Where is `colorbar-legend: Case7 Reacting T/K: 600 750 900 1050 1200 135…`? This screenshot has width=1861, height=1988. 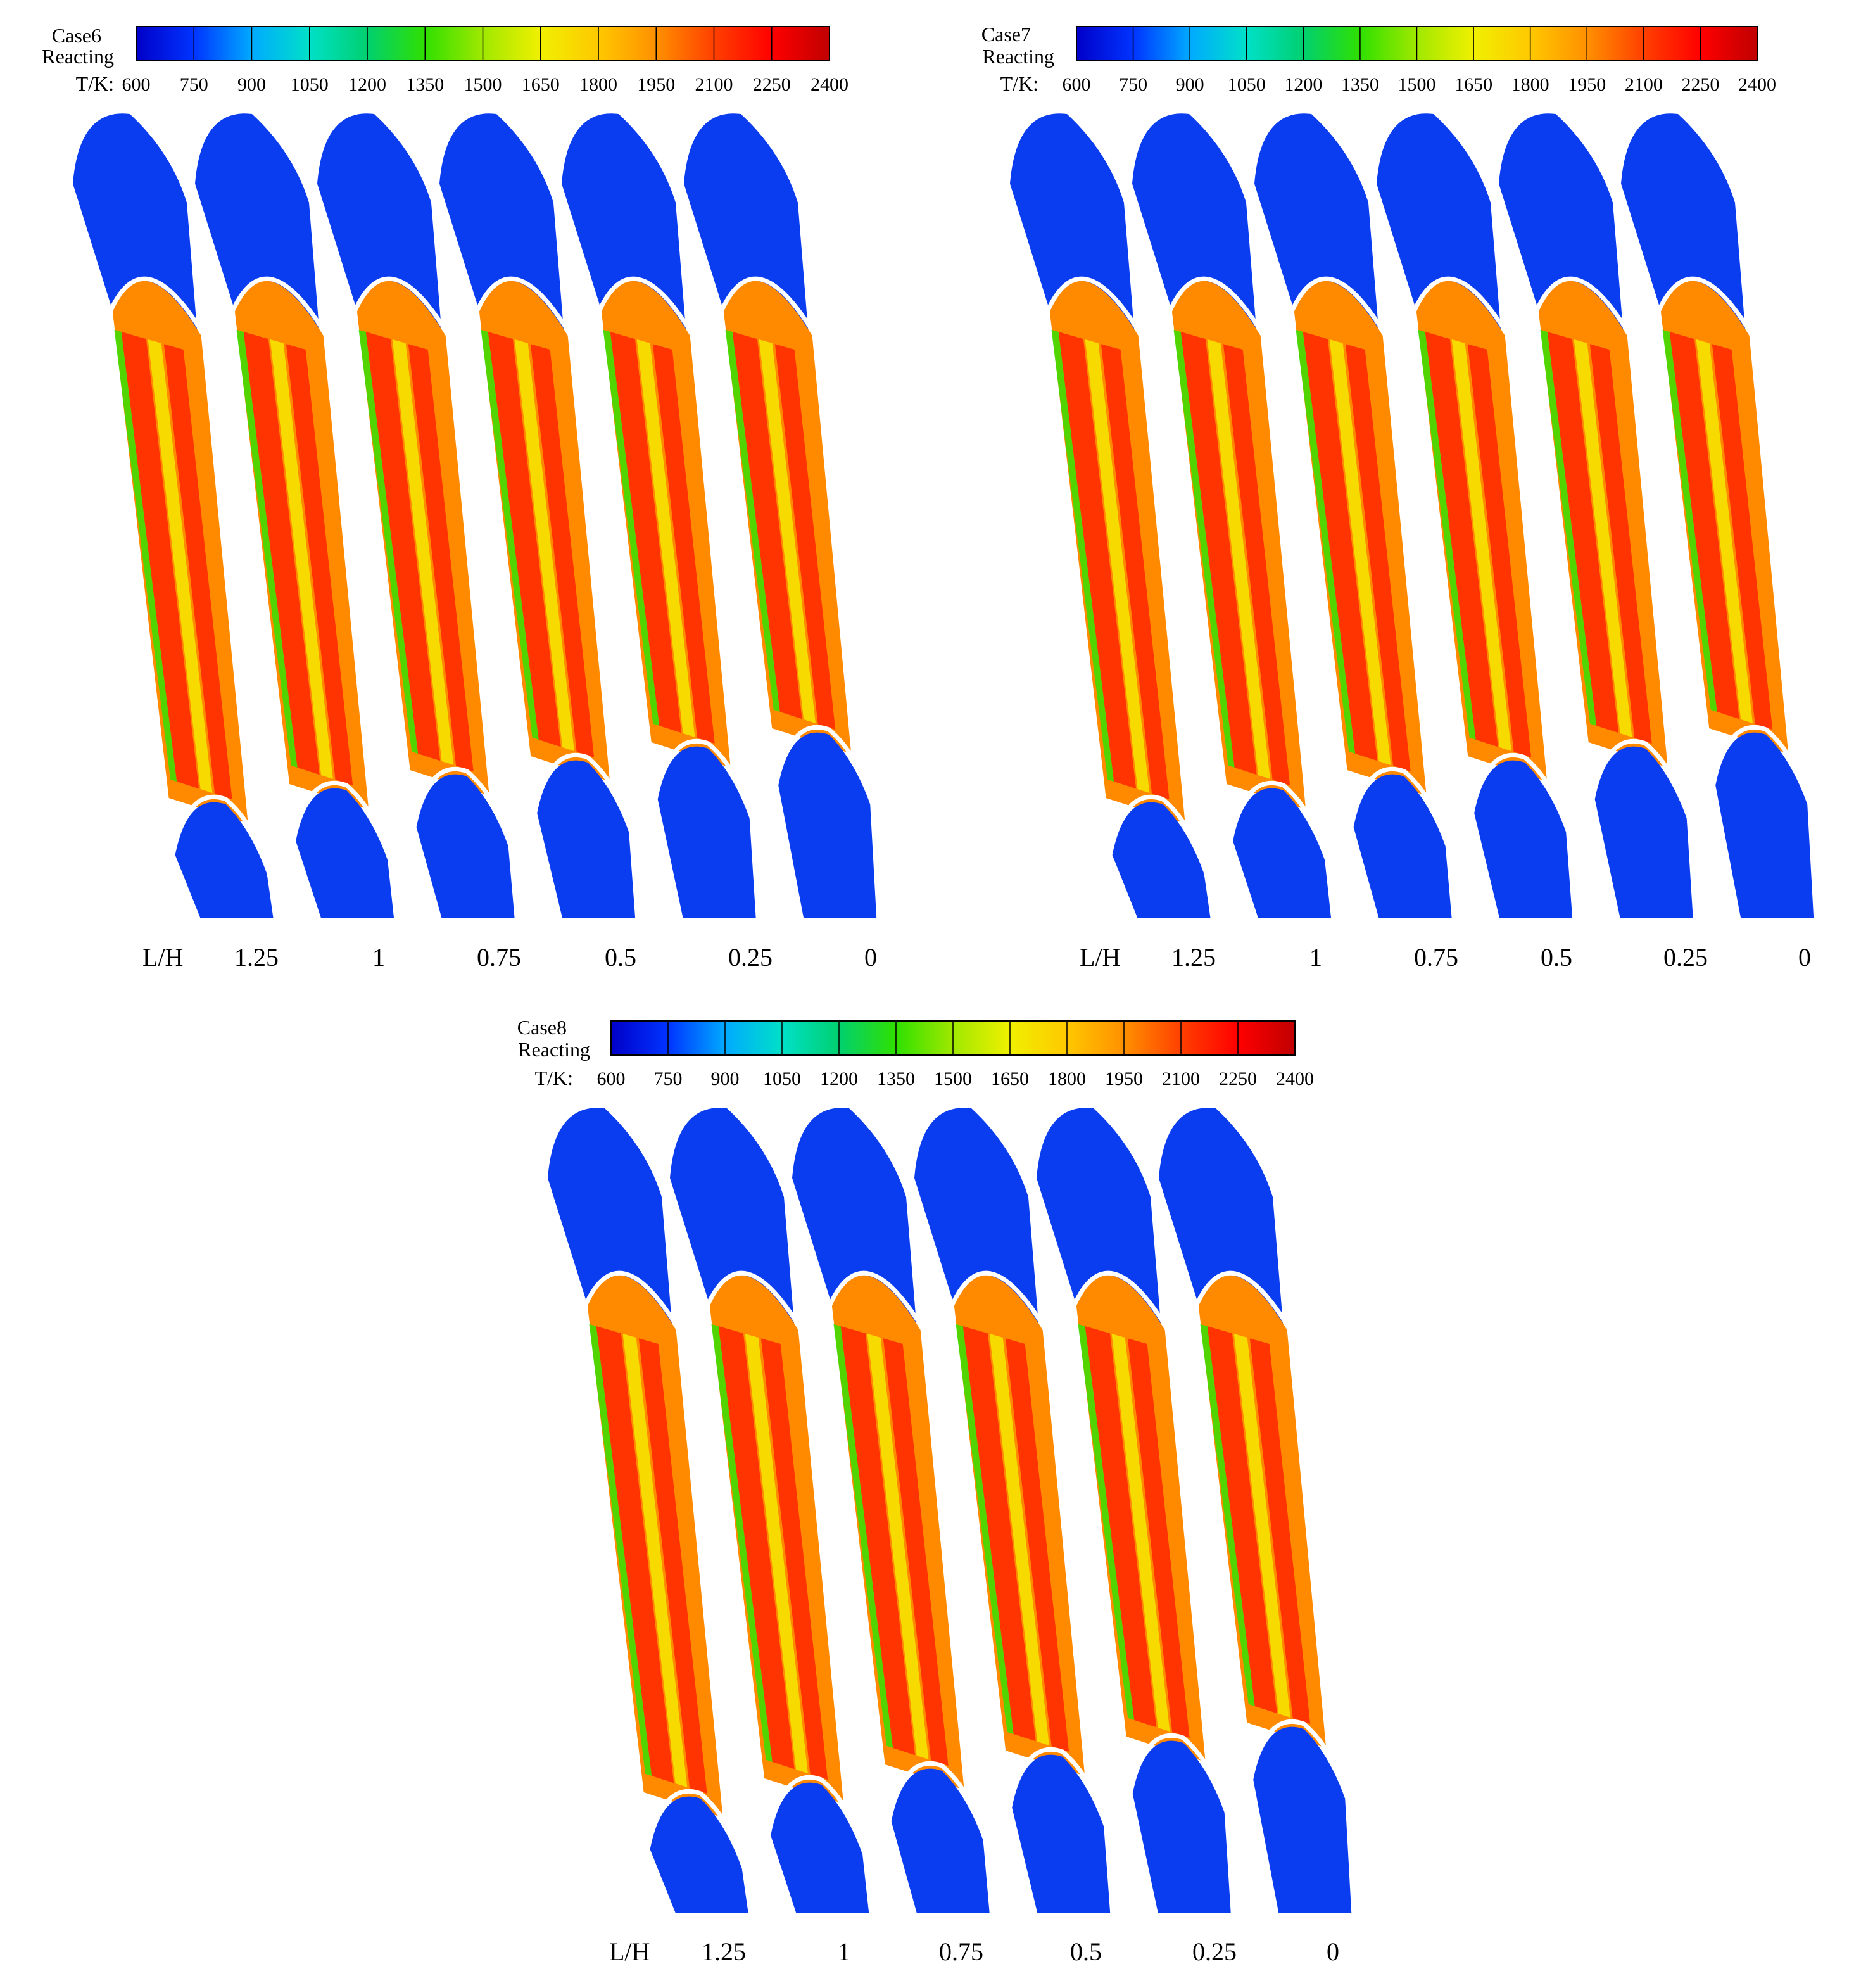
colorbar-legend: Case7 Reacting T/K: 600 750 900 1050 1200 135… is located at coordinates (1378, 59).